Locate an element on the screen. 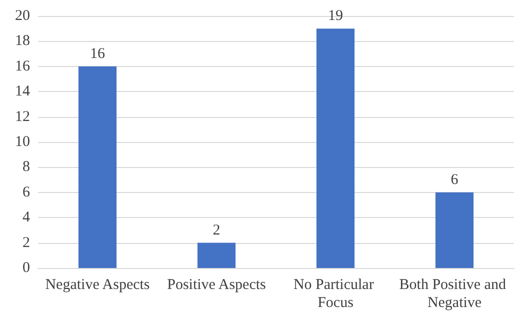 The height and width of the screenshot is (322, 520). y-tick-label: 4 is located at coordinates (26, 218).